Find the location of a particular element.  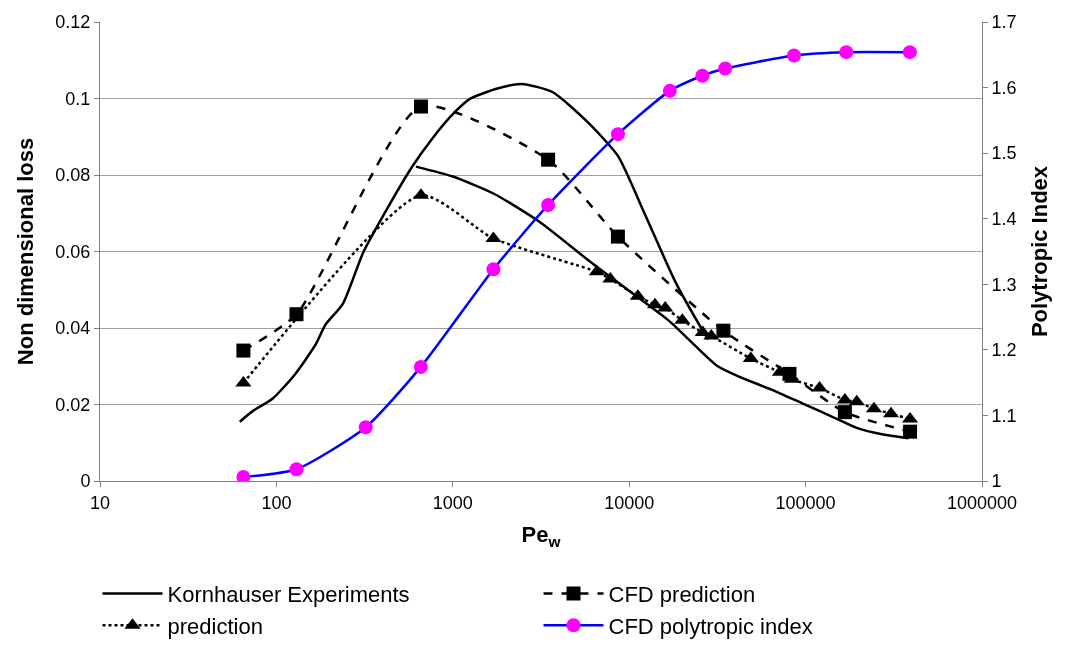

y2-tick-label: 1 is located at coordinates (996, 481).